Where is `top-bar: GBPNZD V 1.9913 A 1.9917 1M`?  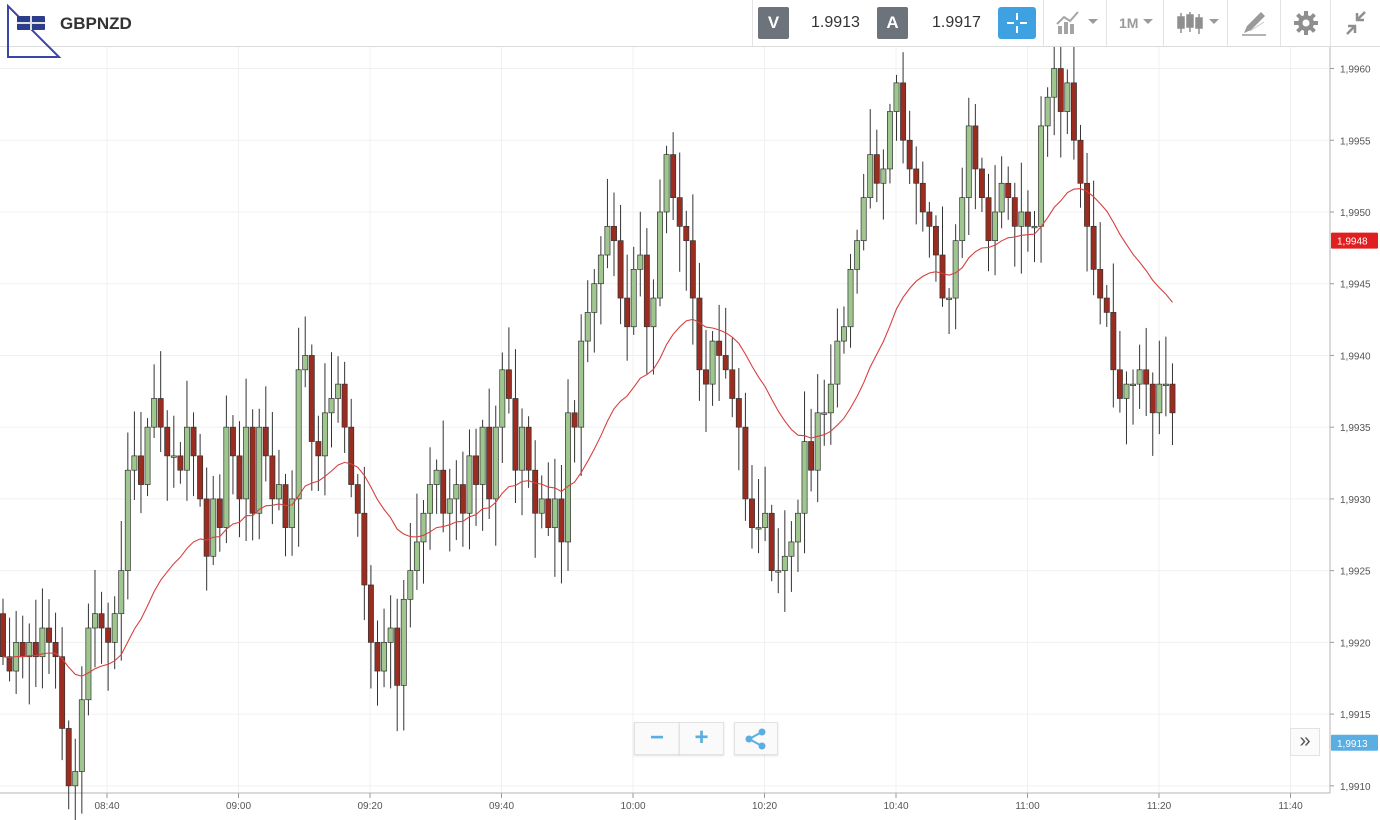 top-bar: GBPNZD V 1.9913 A 1.9917 1M is located at coordinates (690, 29).